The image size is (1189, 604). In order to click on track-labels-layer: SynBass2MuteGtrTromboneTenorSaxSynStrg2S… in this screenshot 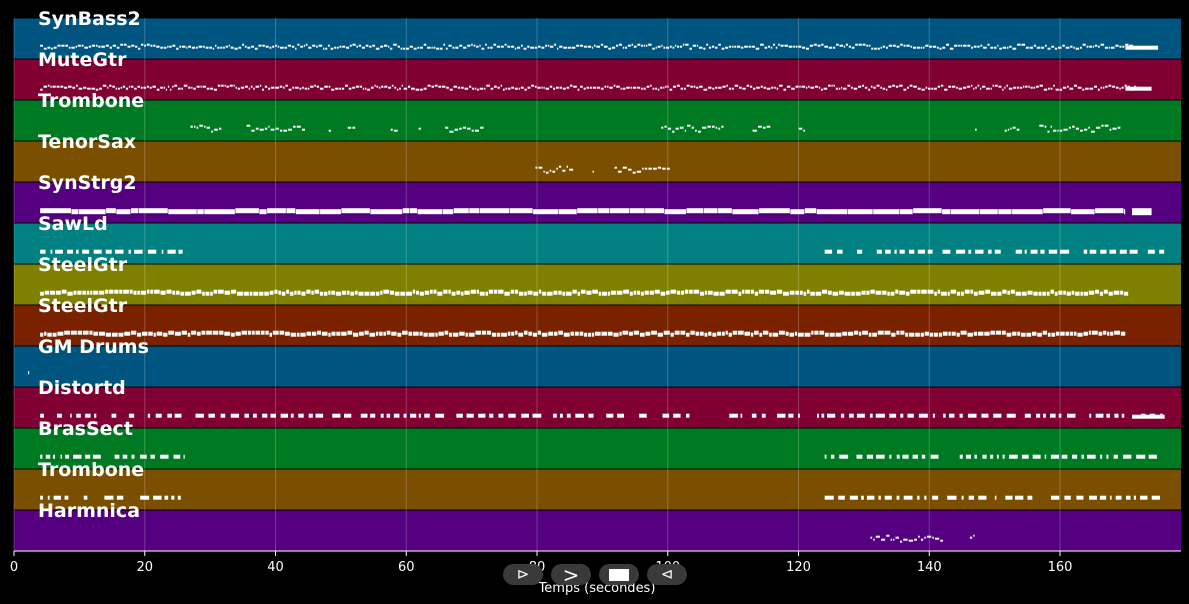, I will do `click(93, 265)`.